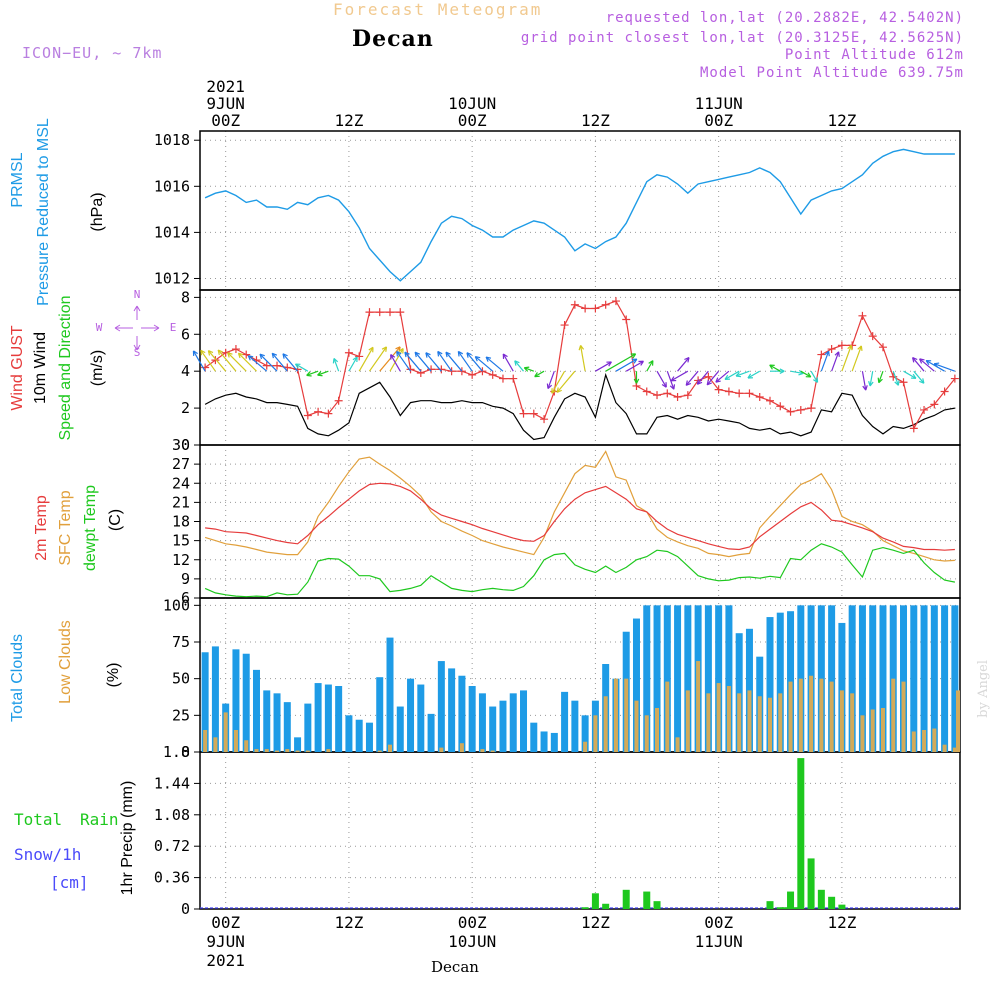  Describe the element at coordinates (99, 327) in the screenshot. I see `compass-w: W` at that location.